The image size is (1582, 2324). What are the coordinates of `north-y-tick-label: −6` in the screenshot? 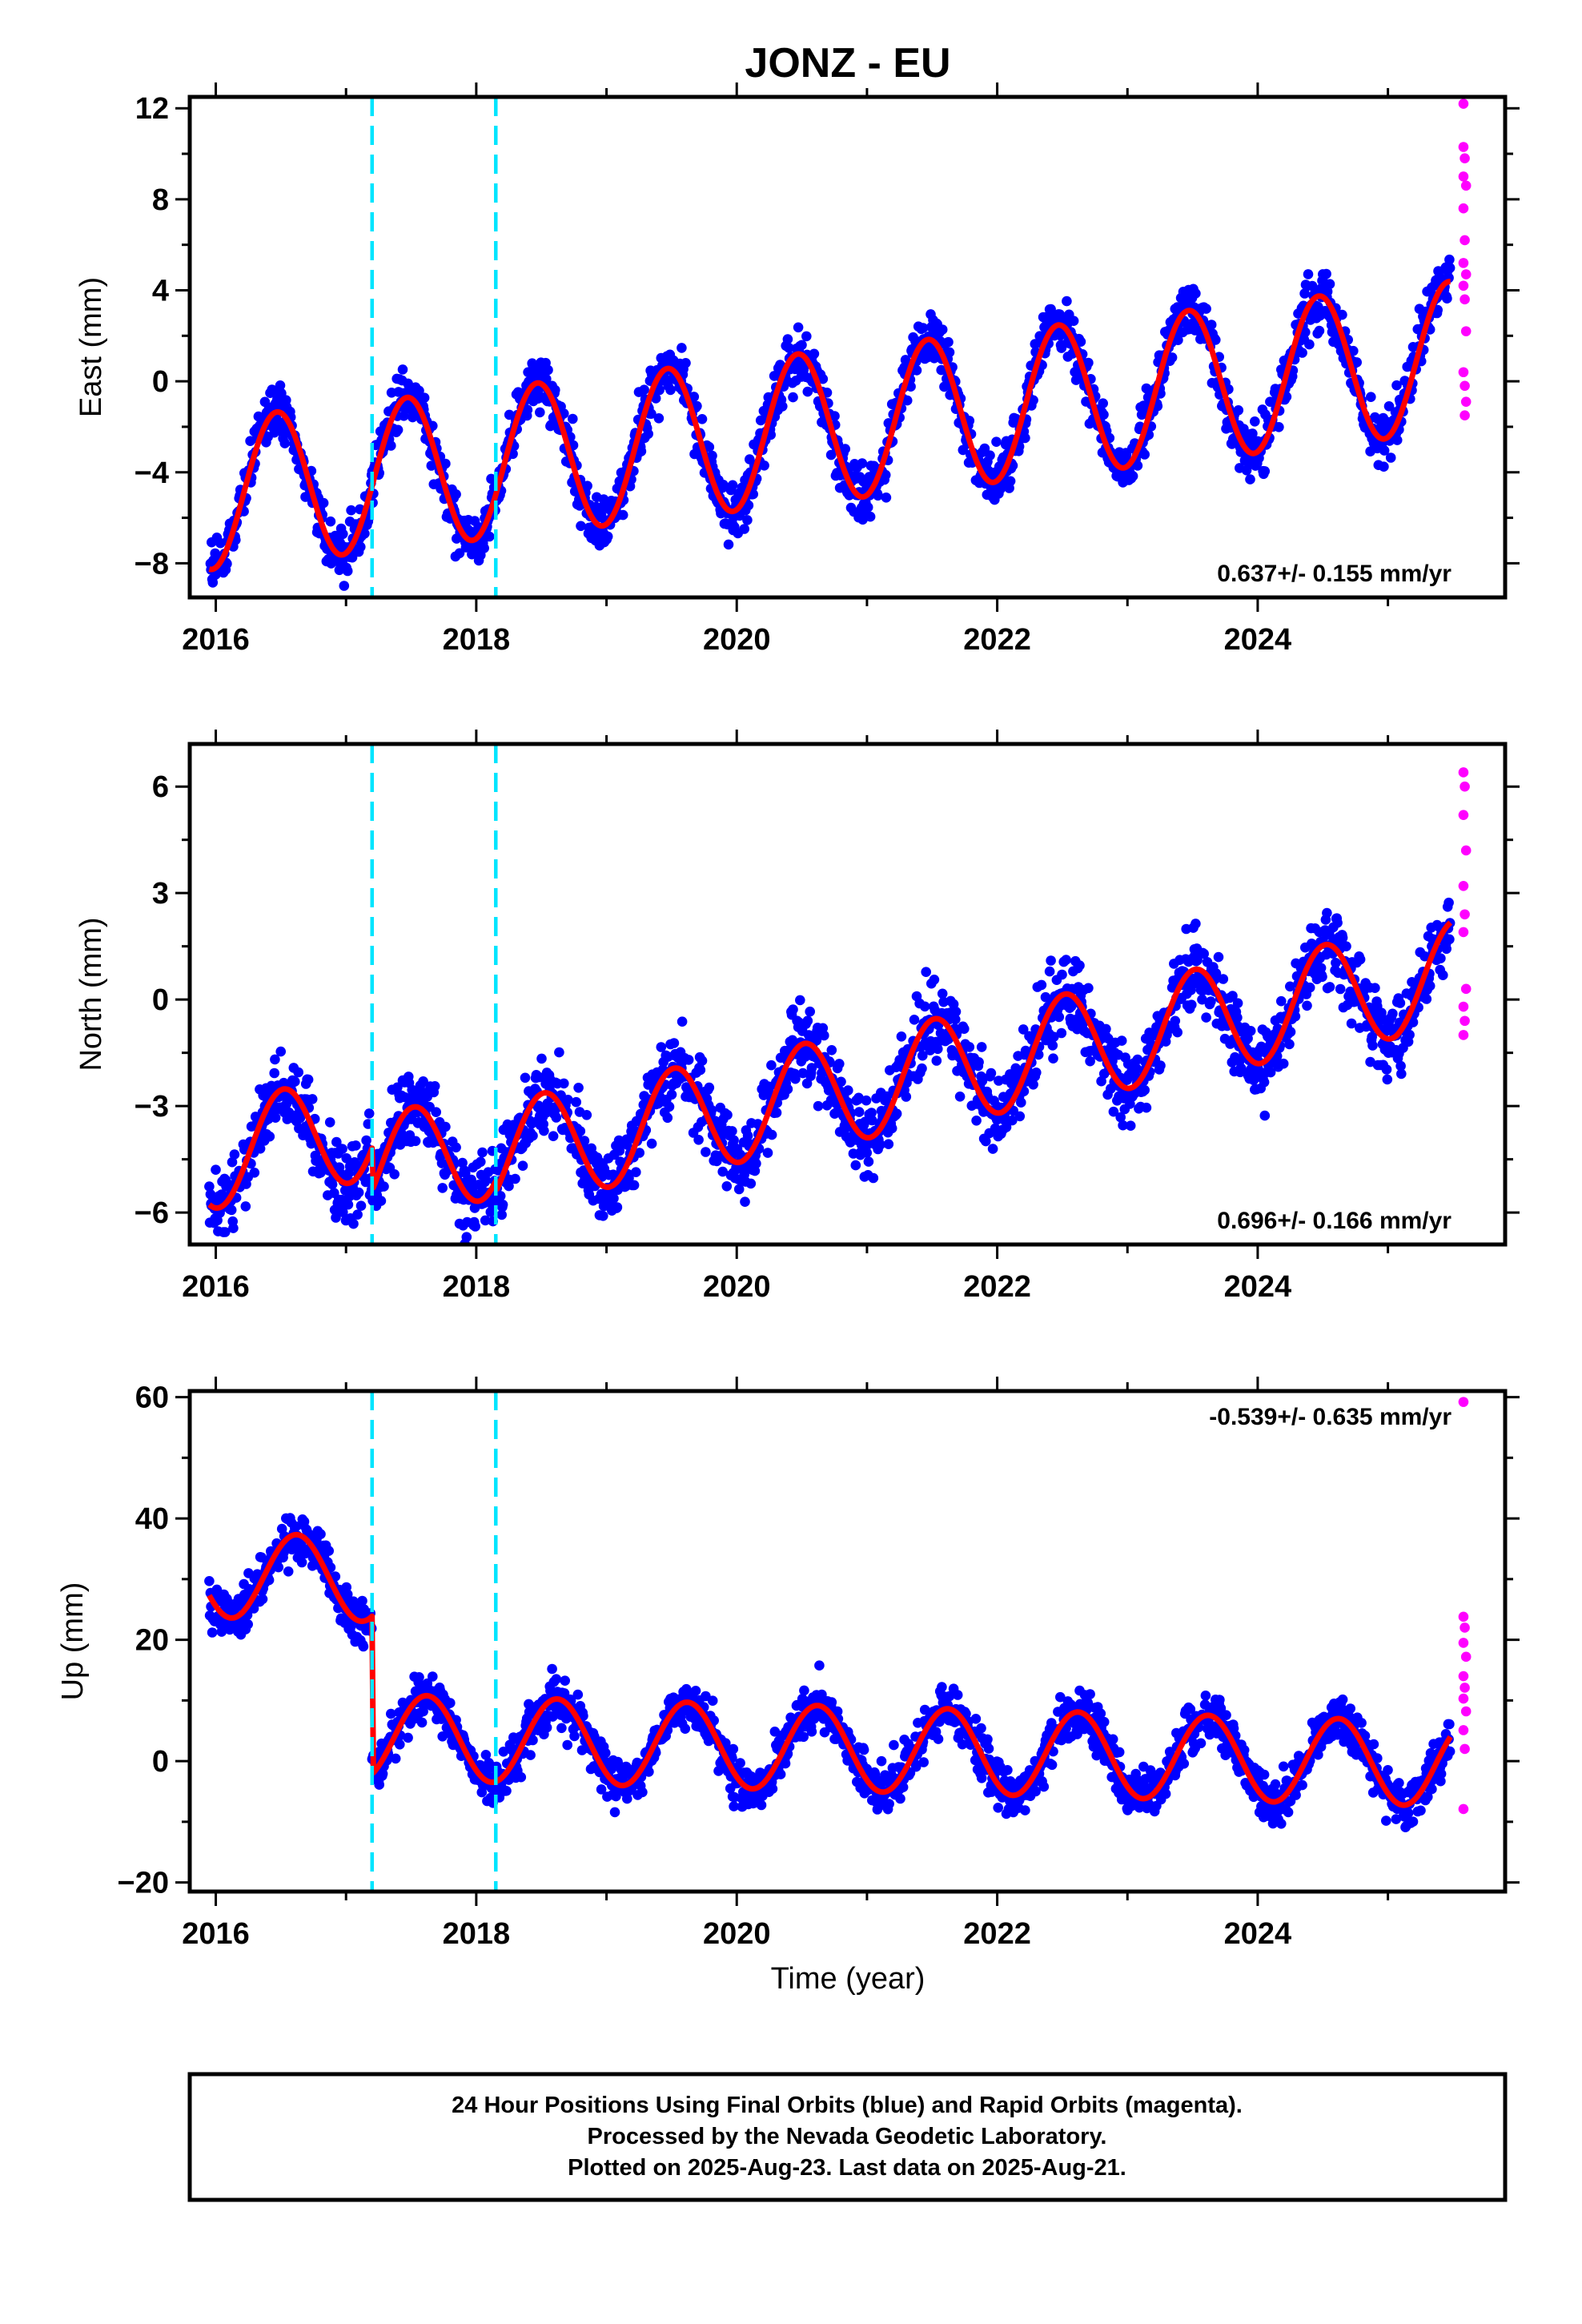 It's located at (152, 1213).